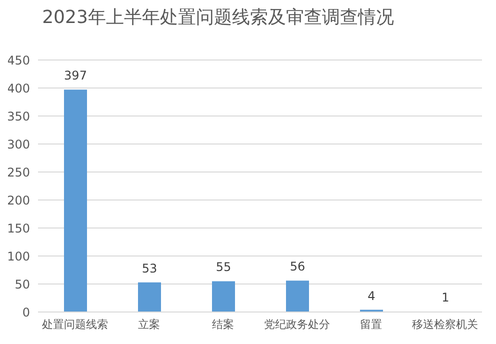 This screenshot has width=496, height=344. I want to click on y-tick-label: 150, so click(18, 228).